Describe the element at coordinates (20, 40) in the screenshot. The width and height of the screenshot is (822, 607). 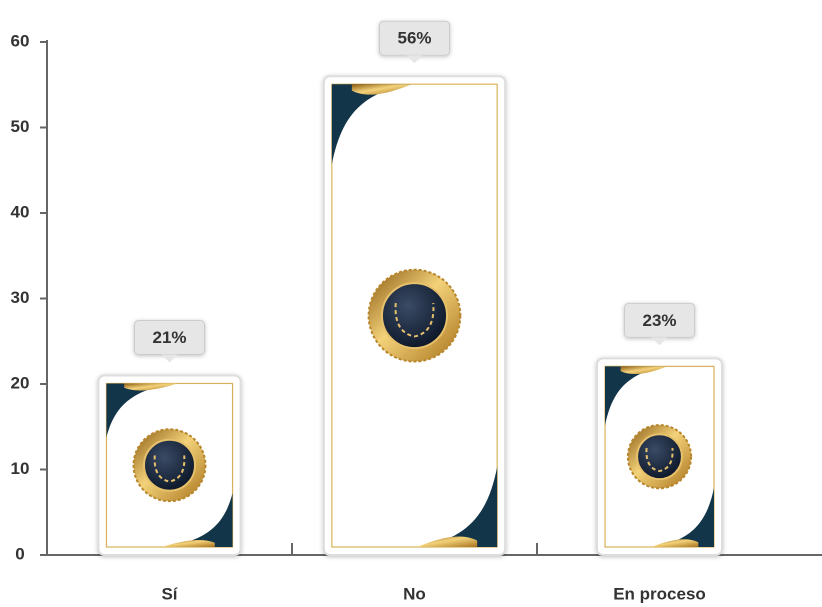
I see `y-tick-label: 60` at that location.